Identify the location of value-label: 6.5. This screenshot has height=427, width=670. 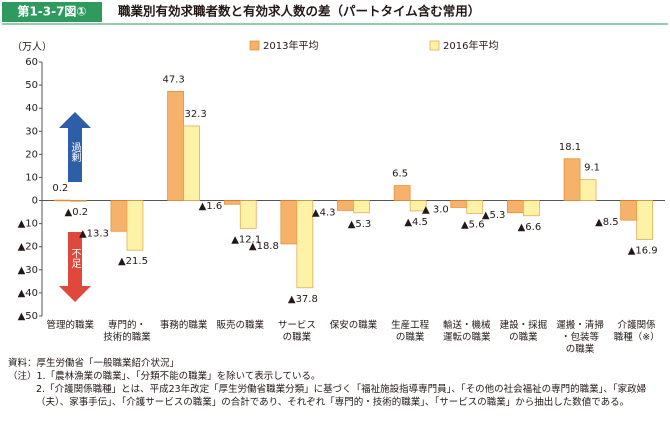
(400, 174).